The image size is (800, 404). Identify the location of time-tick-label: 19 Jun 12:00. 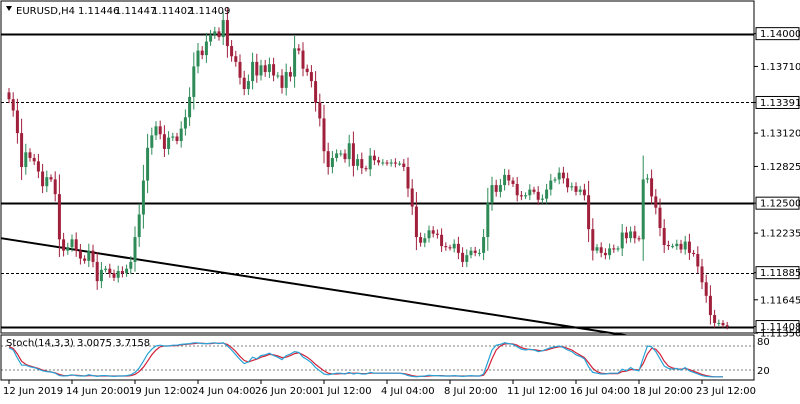
(161, 391).